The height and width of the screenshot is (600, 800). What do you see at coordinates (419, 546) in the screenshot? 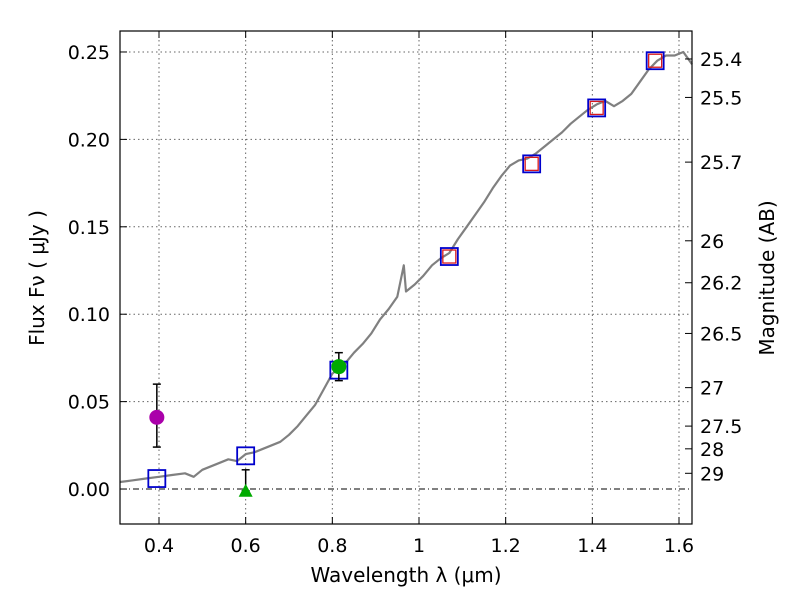
I see `x-tick-label: 1` at bounding box center [419, 546].